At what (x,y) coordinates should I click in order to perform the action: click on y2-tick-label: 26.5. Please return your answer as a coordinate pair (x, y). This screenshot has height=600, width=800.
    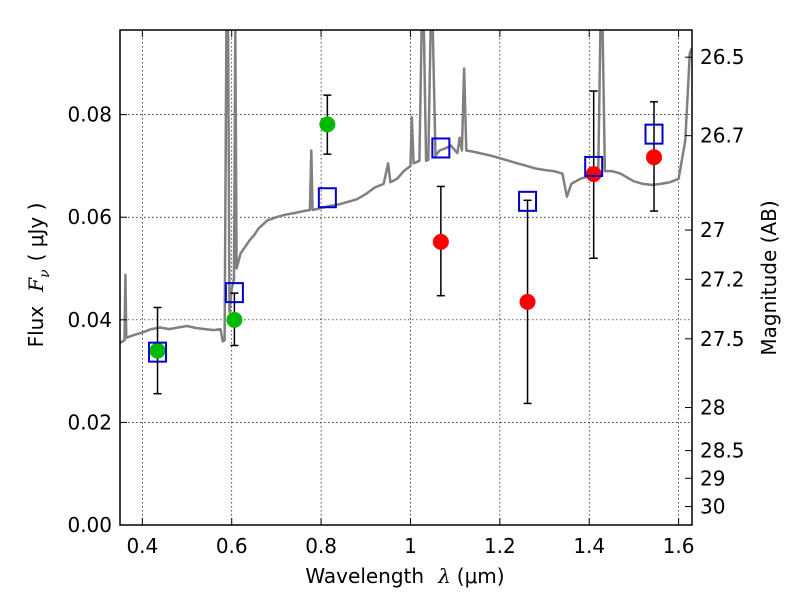
    Looking at the image, I should click on (722, 57).